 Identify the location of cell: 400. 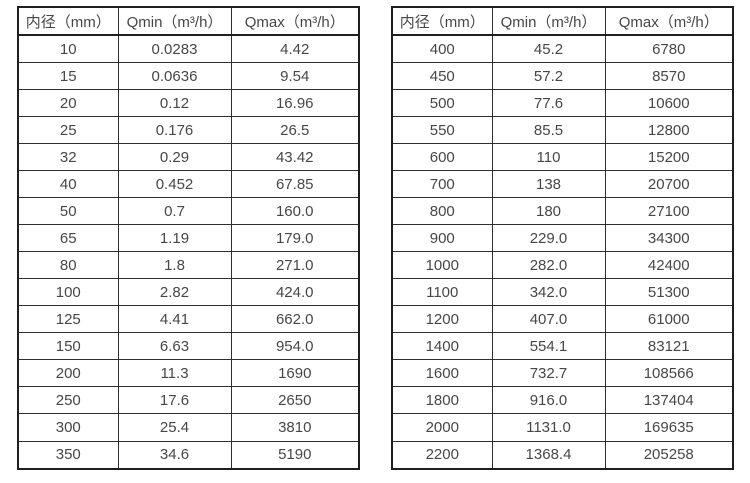
(442, 49).